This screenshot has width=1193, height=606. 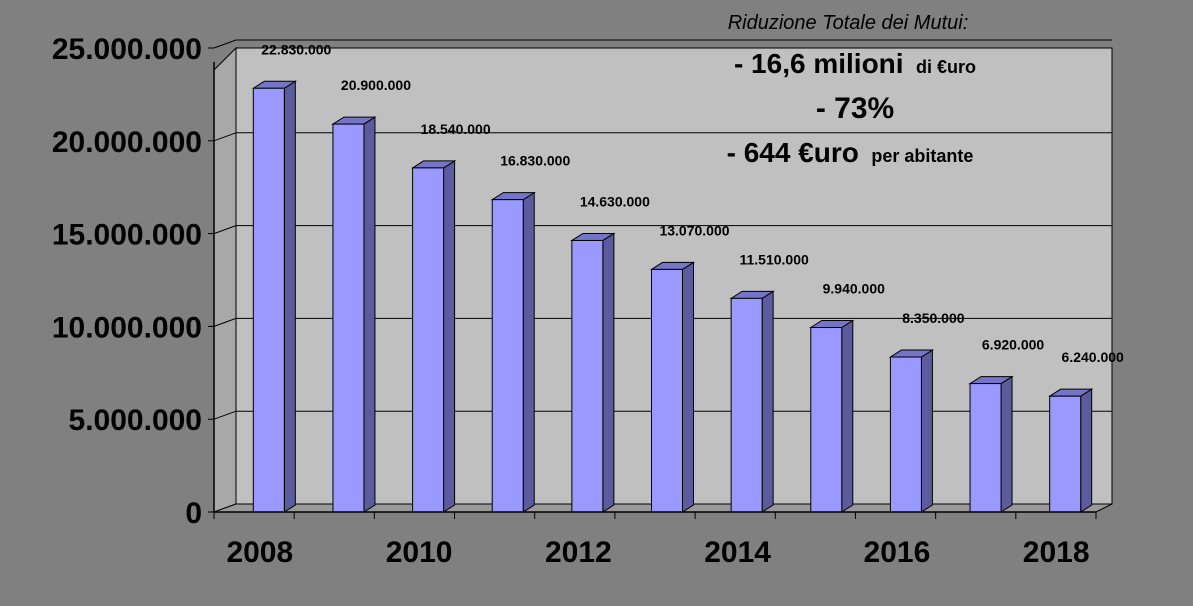 I want to click on x-tick-label: 2018, so click(x=1056, y=552).